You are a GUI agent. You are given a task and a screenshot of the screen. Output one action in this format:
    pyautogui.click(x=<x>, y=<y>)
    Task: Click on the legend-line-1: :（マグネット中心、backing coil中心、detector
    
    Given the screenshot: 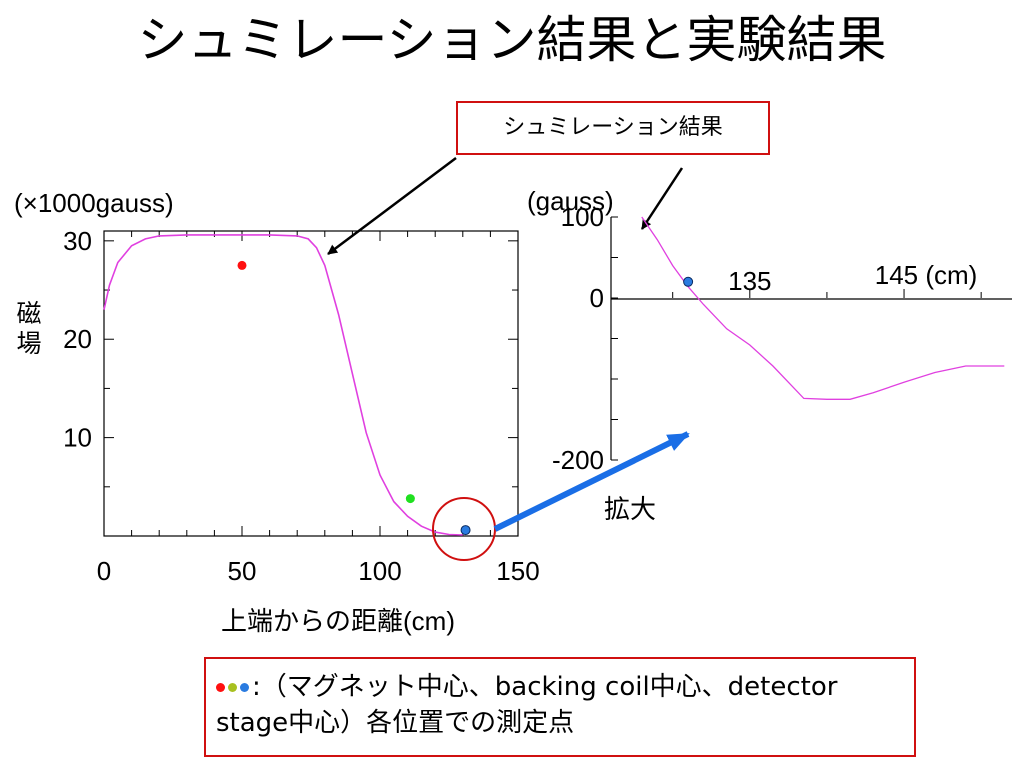 What is the action you would take?
    pyautogui.click(x=565, y=687)
    